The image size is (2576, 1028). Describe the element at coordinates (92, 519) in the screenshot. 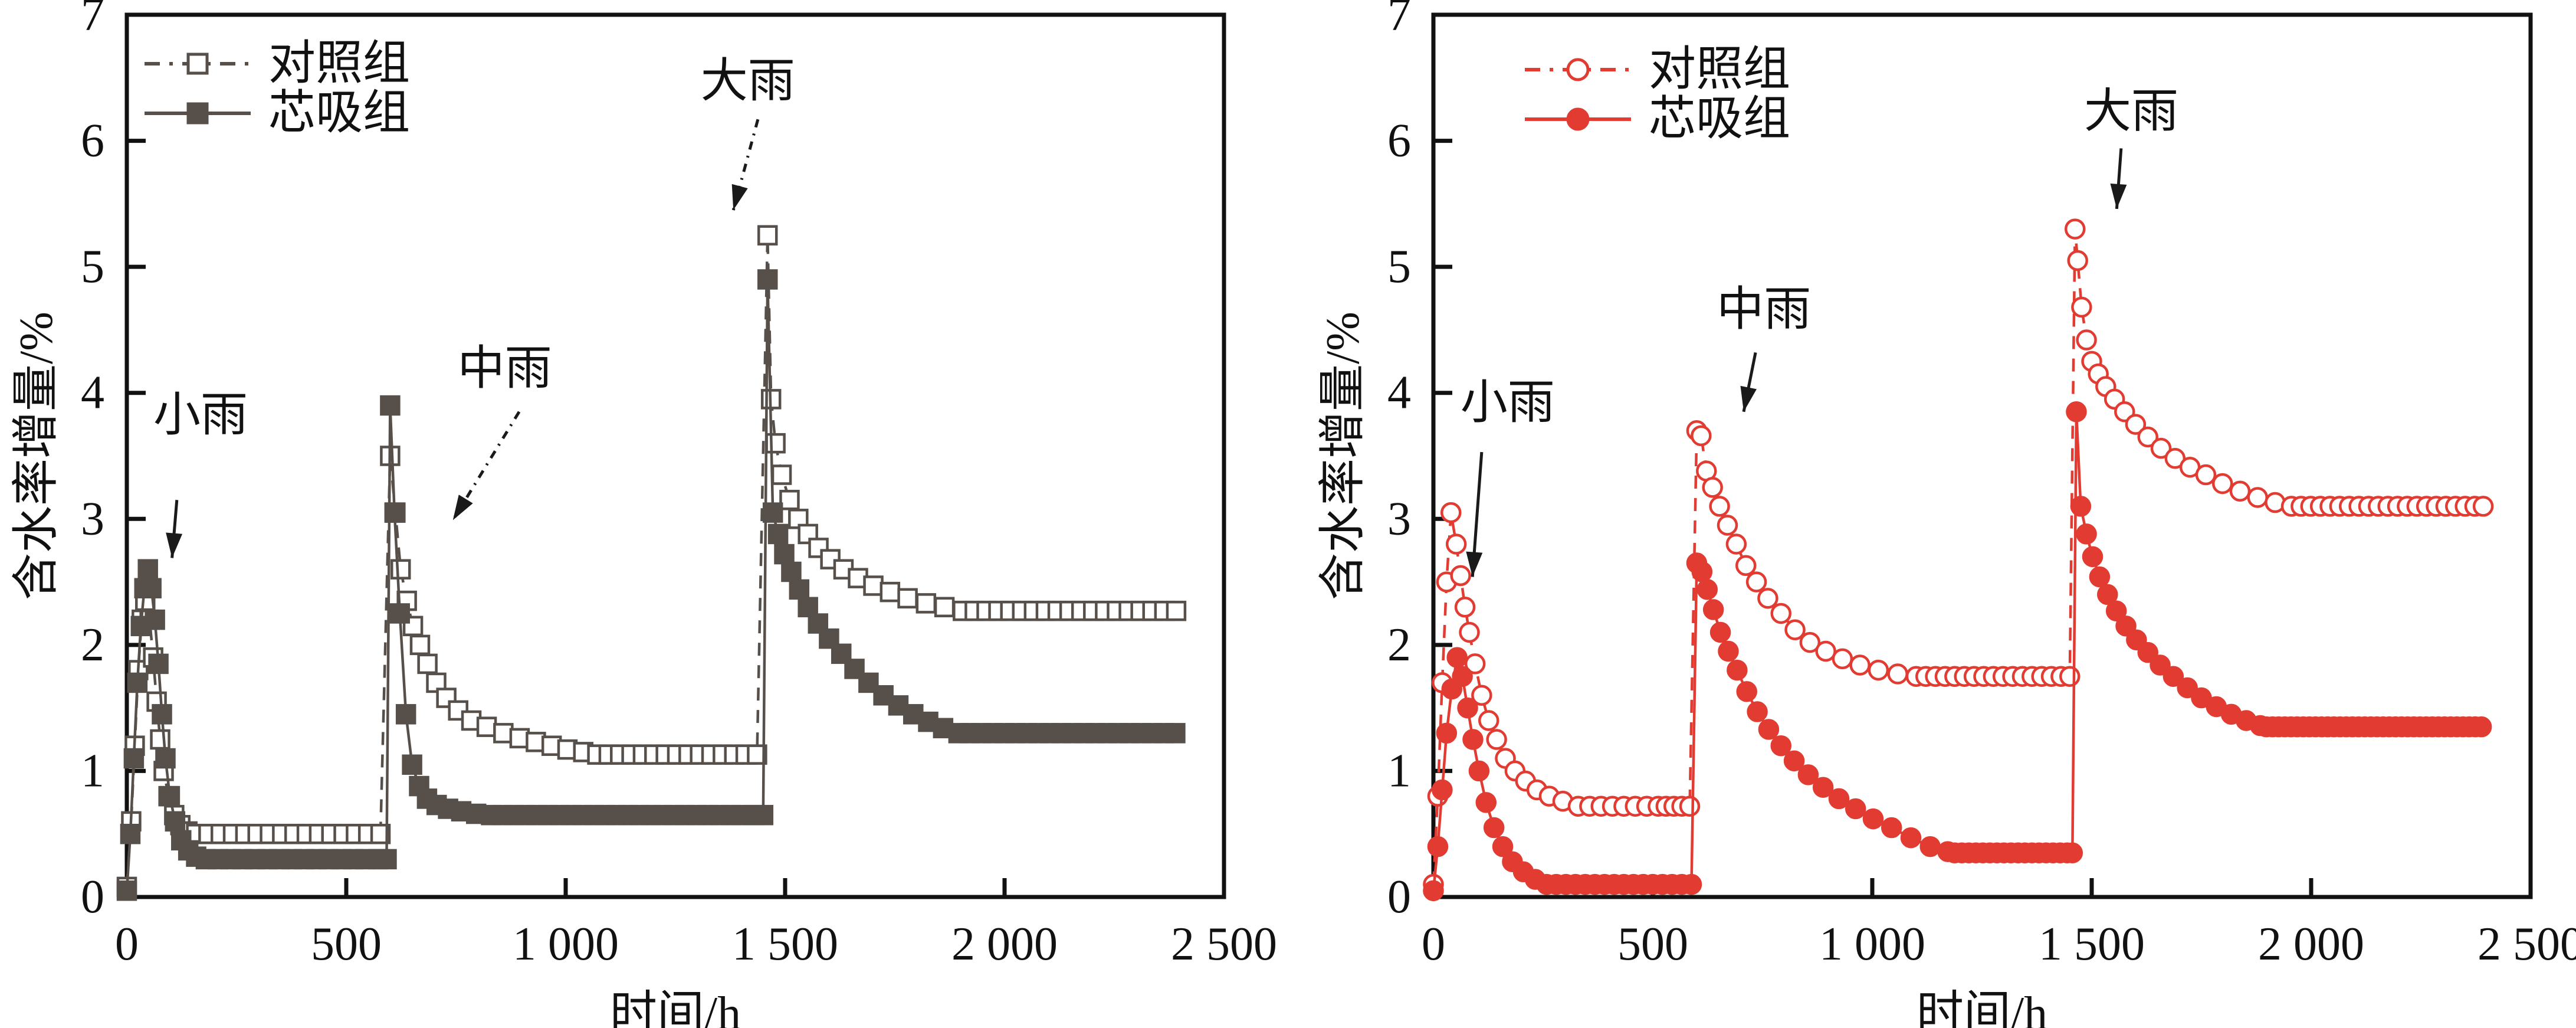

I see `y-tick-label: 3` at that location.